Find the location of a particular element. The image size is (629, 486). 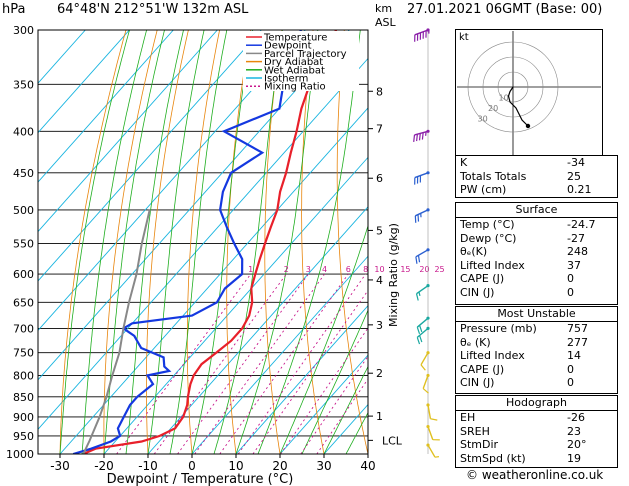

pressure-tick-label: 300 is located at coordinates (23, 30).